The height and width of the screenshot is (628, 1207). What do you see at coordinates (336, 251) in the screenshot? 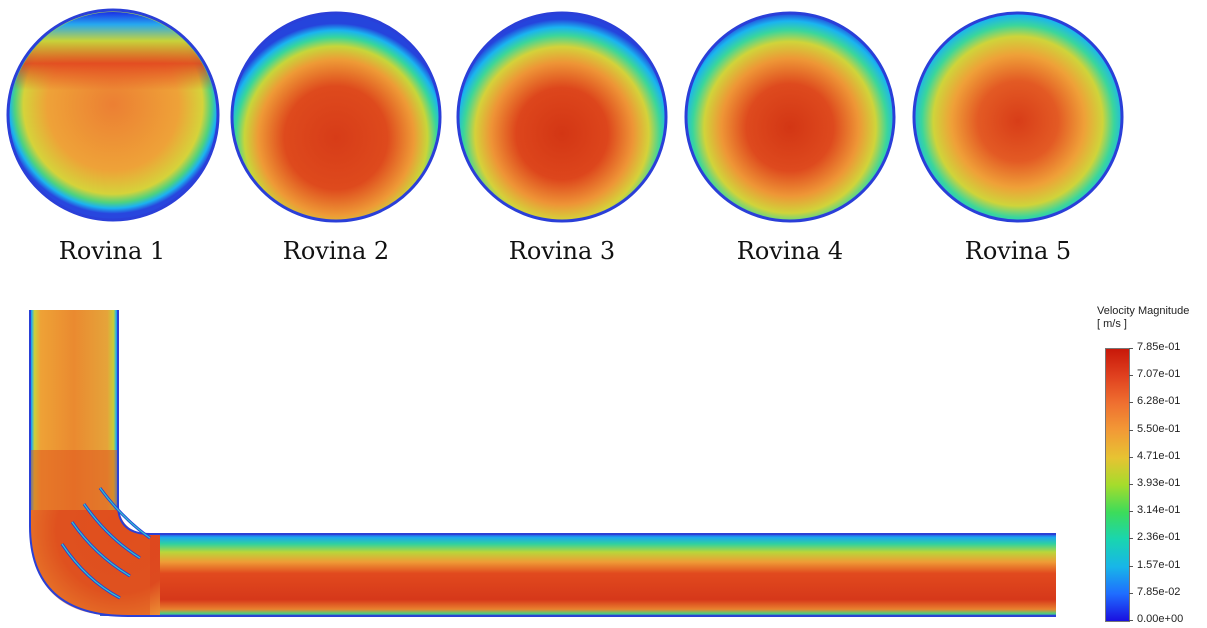
I see `cross-section-label-2: Rovina 2` at bounding box center [336, 251].